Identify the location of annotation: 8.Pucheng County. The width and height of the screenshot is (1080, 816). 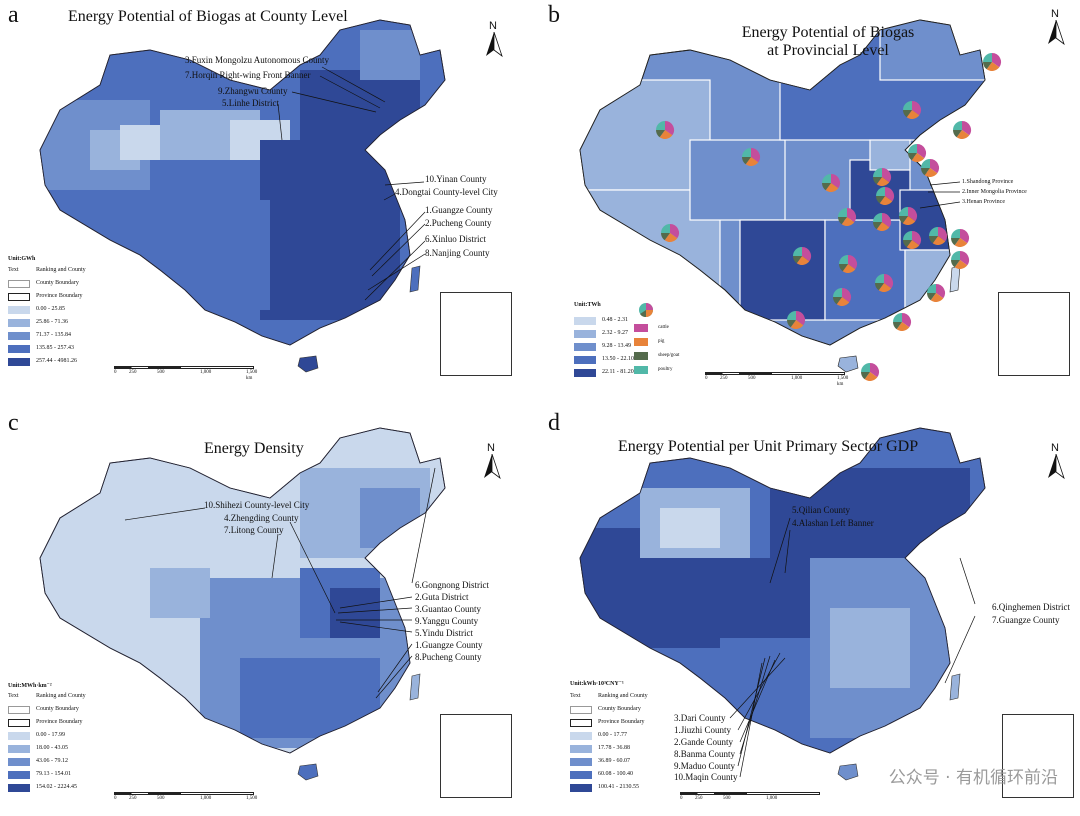
(448, 657).